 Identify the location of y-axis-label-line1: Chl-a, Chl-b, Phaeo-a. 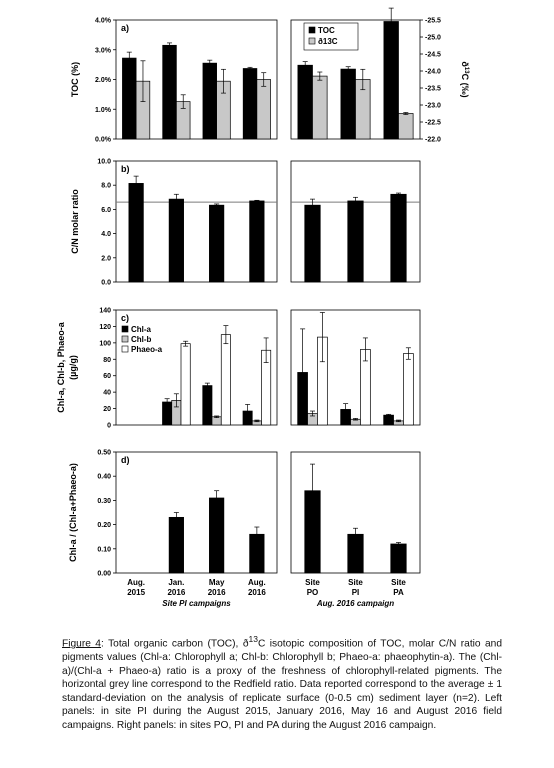
(61, 367).